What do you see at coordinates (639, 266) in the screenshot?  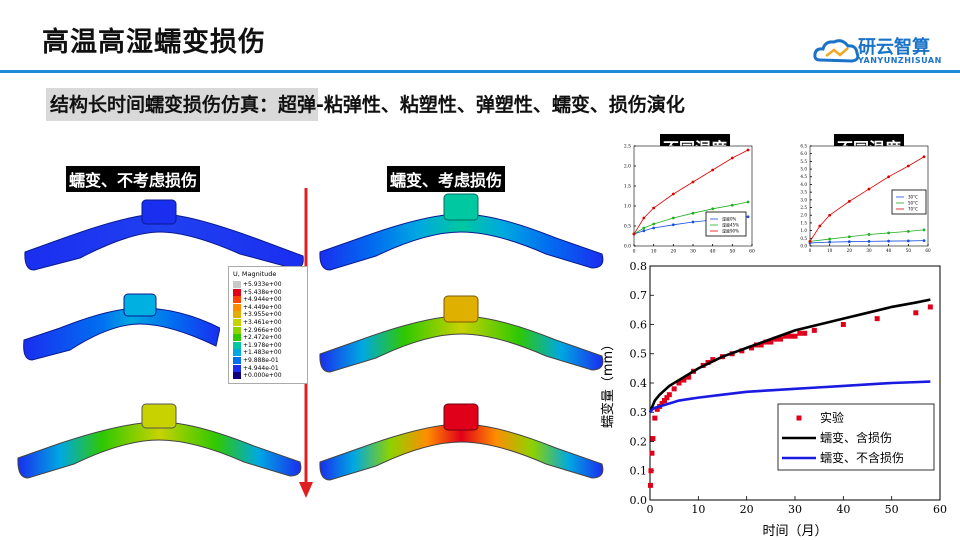 I see `y-tick-label: 0.8` at bounding box center [639, 266].